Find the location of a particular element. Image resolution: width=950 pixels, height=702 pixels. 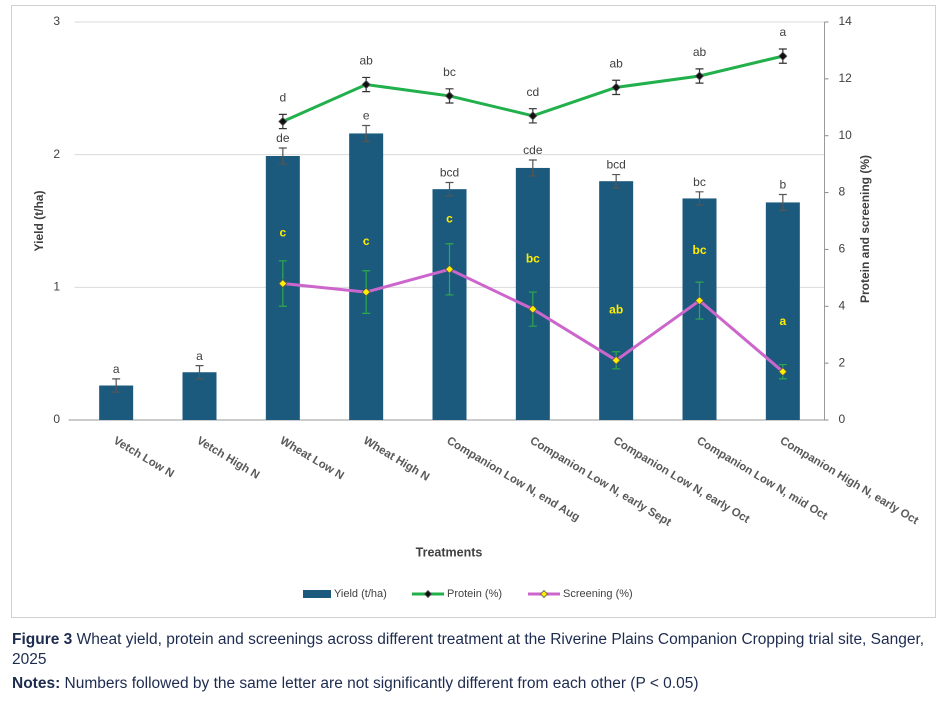

figure-label: Figure 3 is located at coordinates (42, 639).